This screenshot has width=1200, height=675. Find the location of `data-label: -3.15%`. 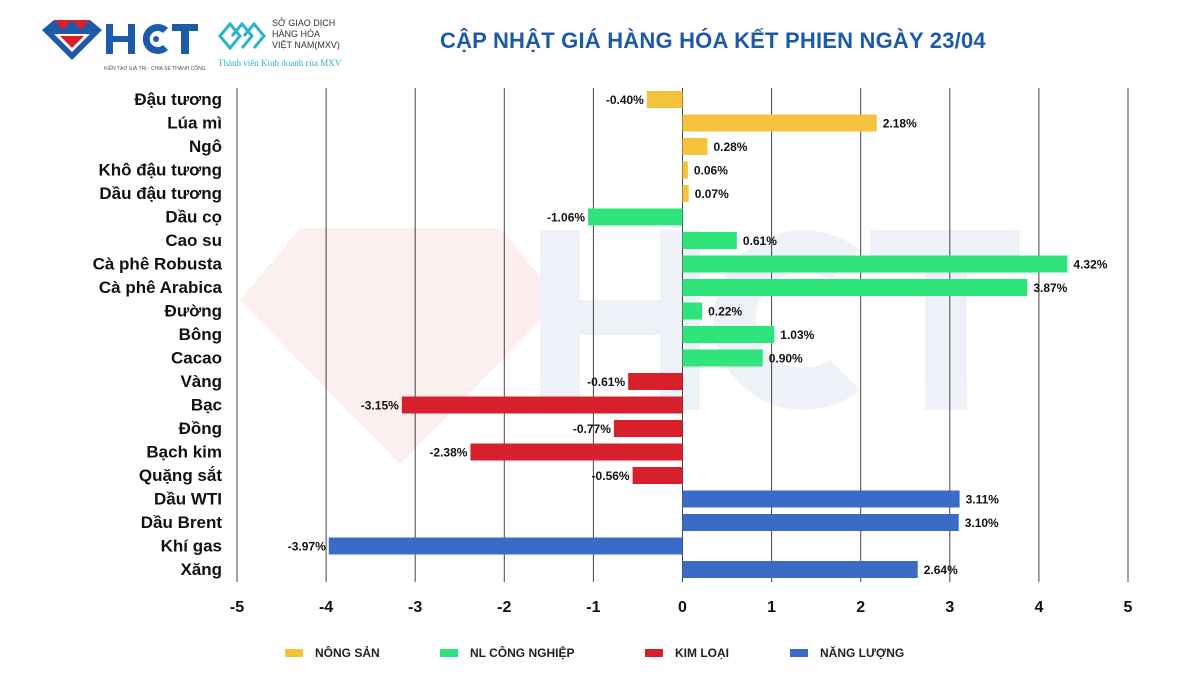

data-label: -3.15% is located at coordinates (380, 406).